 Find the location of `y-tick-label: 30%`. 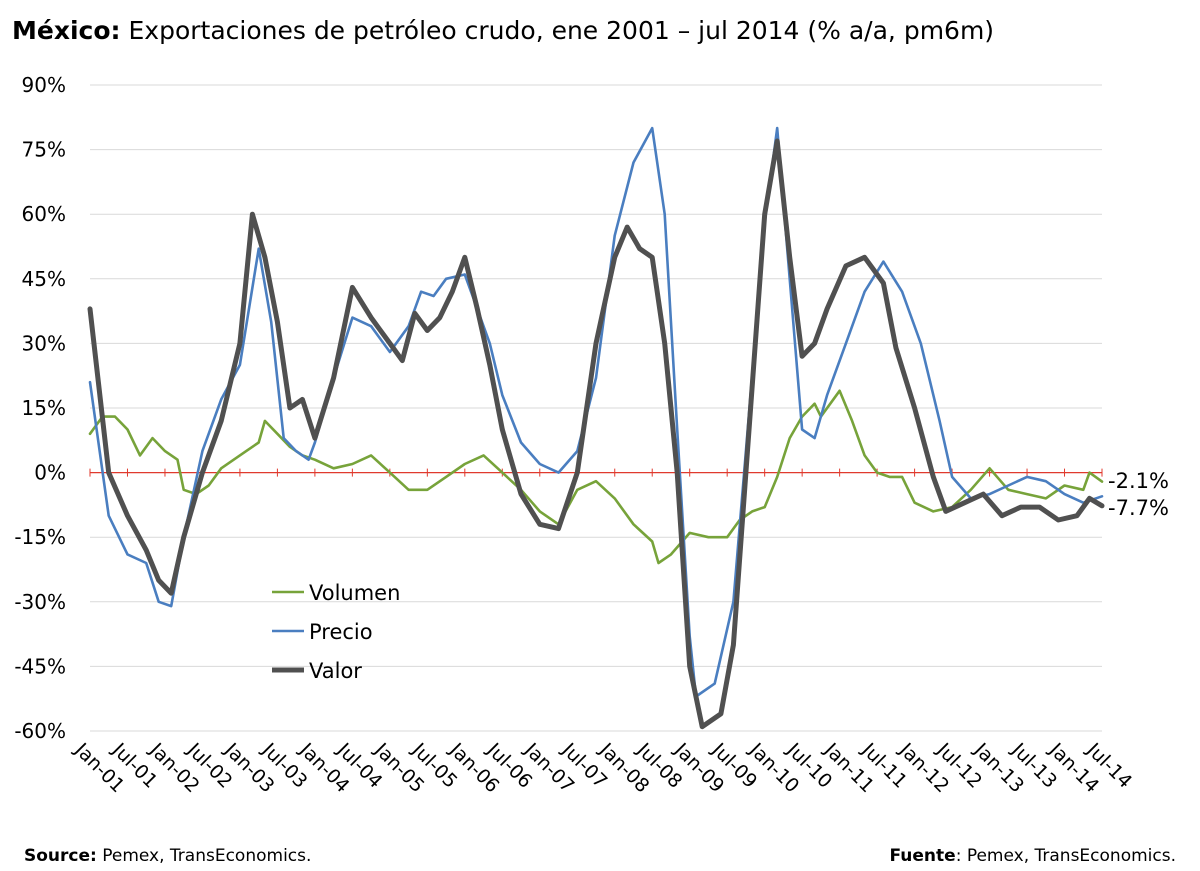

y-tick-label: 30% is located at coordinates (44, 343).